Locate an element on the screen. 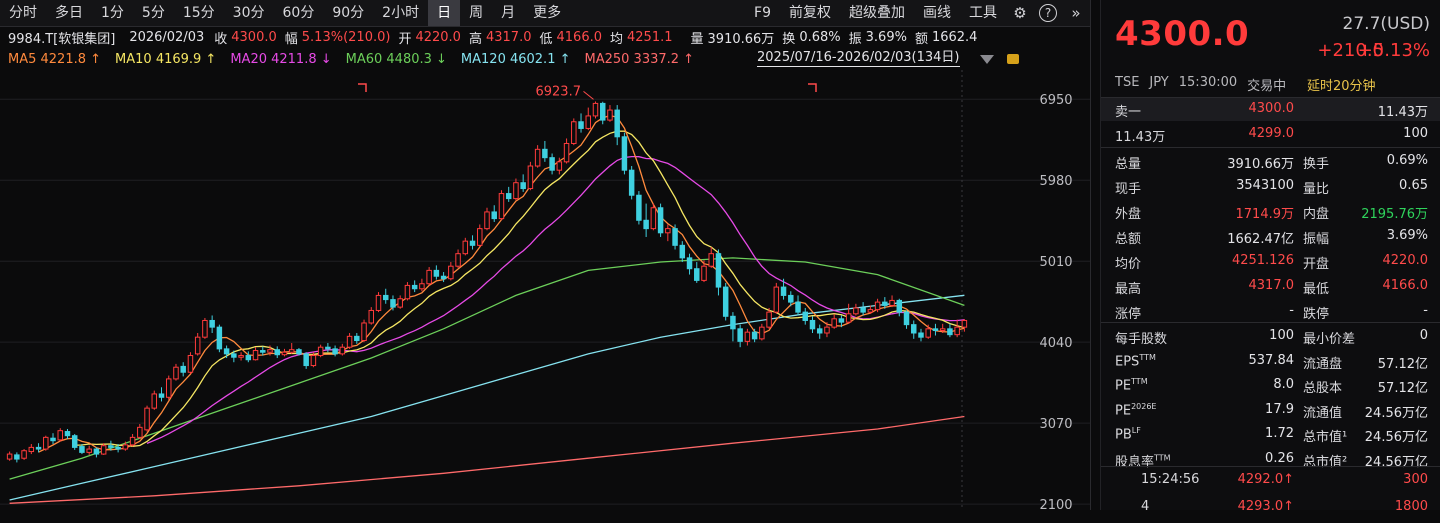  expand-icon: » is located at coordinates (1076, 13).